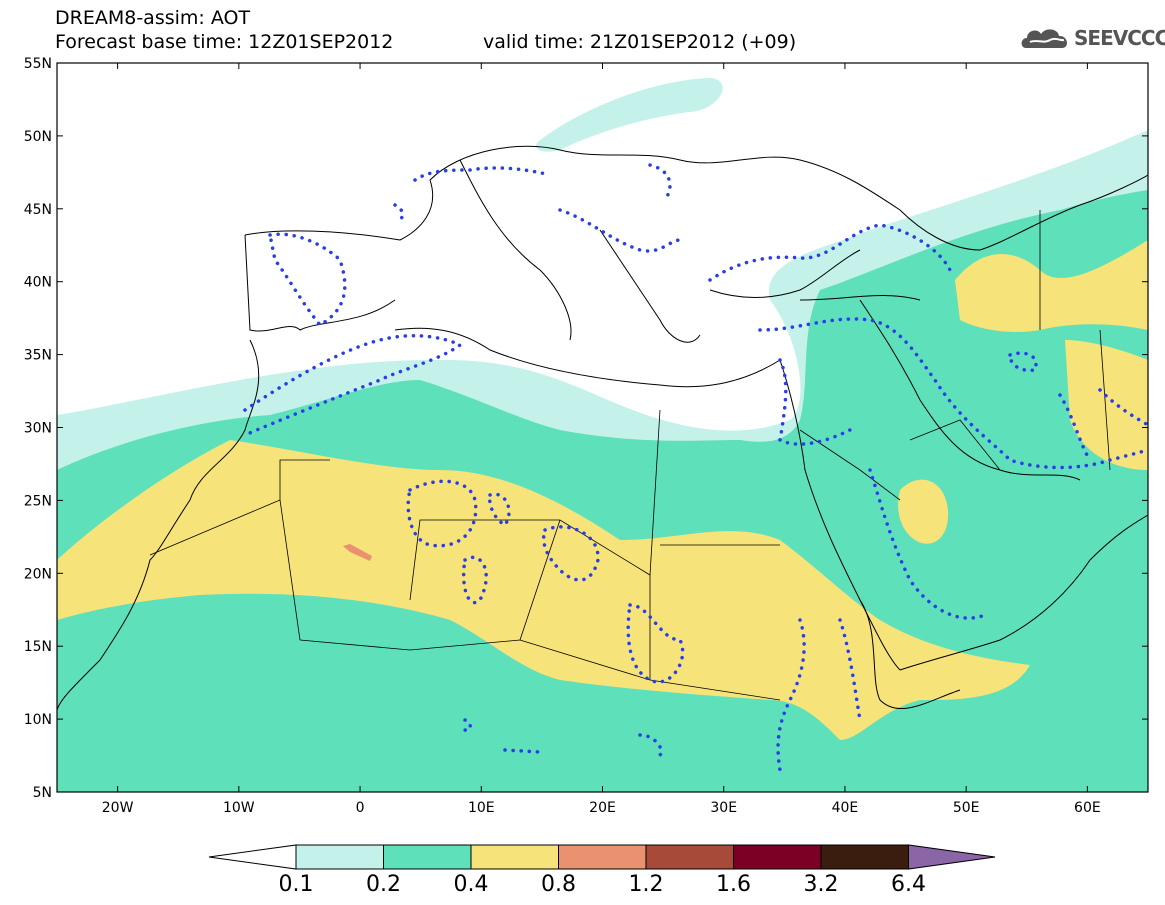 This screenshot has height=905, width=1165. Describe the element at coordinates (38, 574) in the screenshot. I see `lat-tick-label: 20N` at that location.